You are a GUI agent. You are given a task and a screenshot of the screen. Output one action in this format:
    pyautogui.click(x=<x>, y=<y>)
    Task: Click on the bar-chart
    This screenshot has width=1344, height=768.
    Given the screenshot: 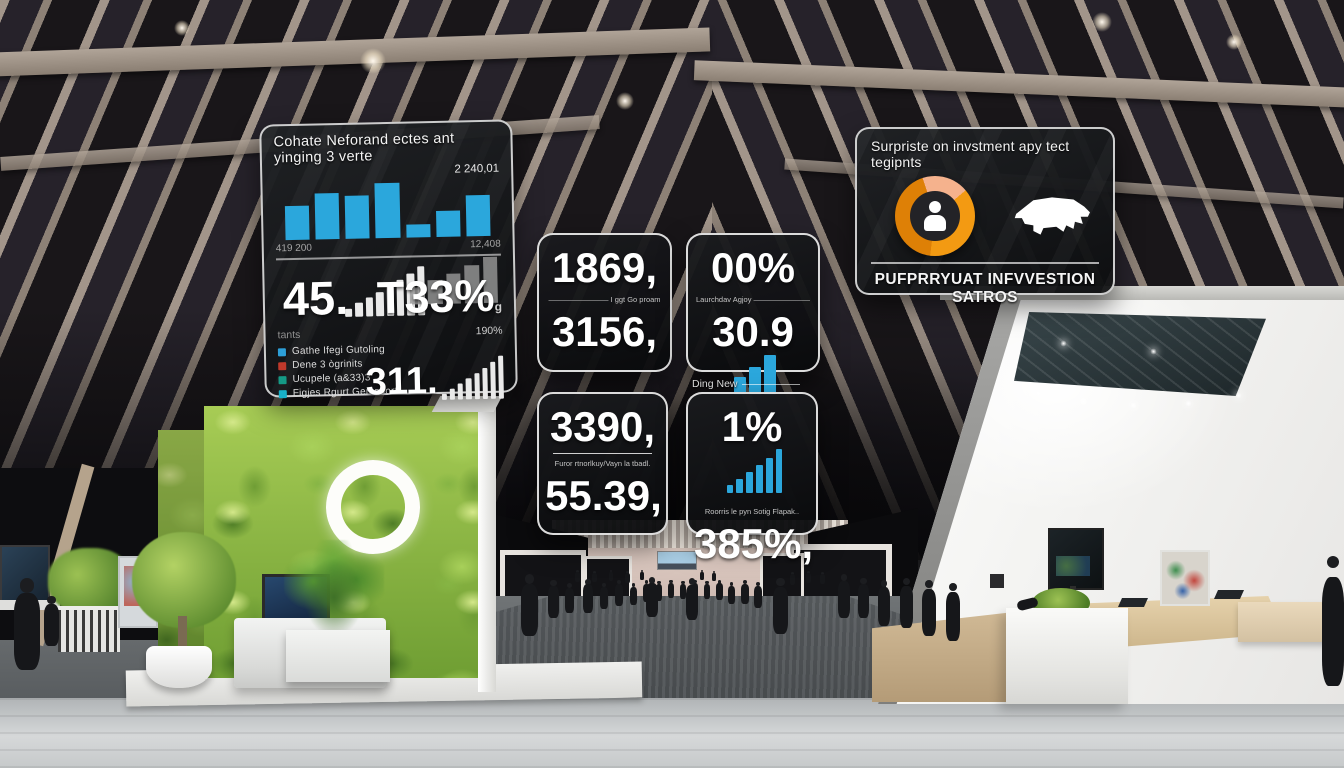 What is the action you would take?
    pyautogui.click(x=387, y=209)
    